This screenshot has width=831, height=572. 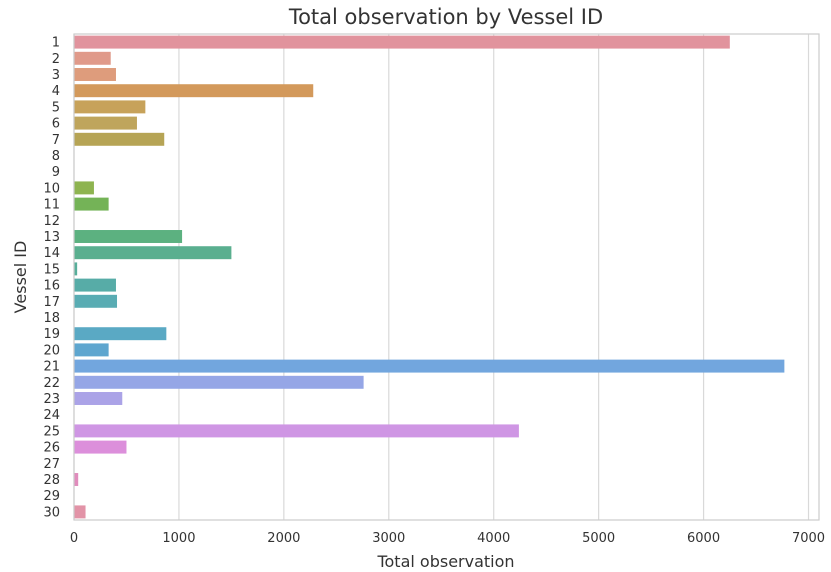 What do you see at coordinates (51, 350) in the screenshot?
I see `y-tick-label: 20` at bounding box center [51, 350].